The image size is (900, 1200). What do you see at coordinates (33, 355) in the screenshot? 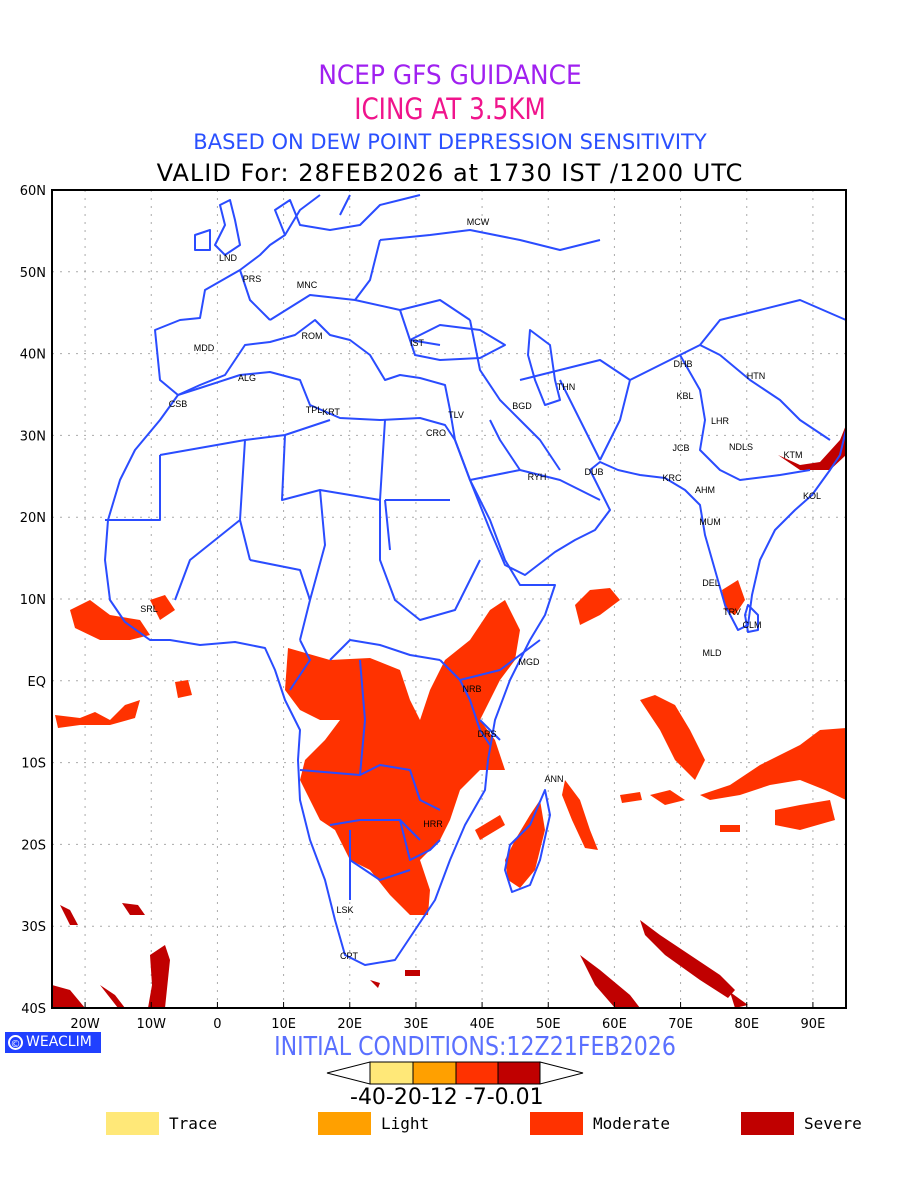
I see `lat-tick-label: 40N` at bounding box center [33, 355].